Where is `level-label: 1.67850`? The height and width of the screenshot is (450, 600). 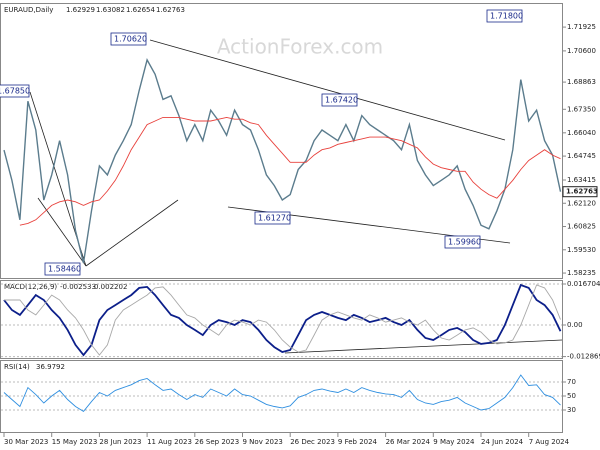
level-label: 1.67850 is located at coordinates (15, 91).